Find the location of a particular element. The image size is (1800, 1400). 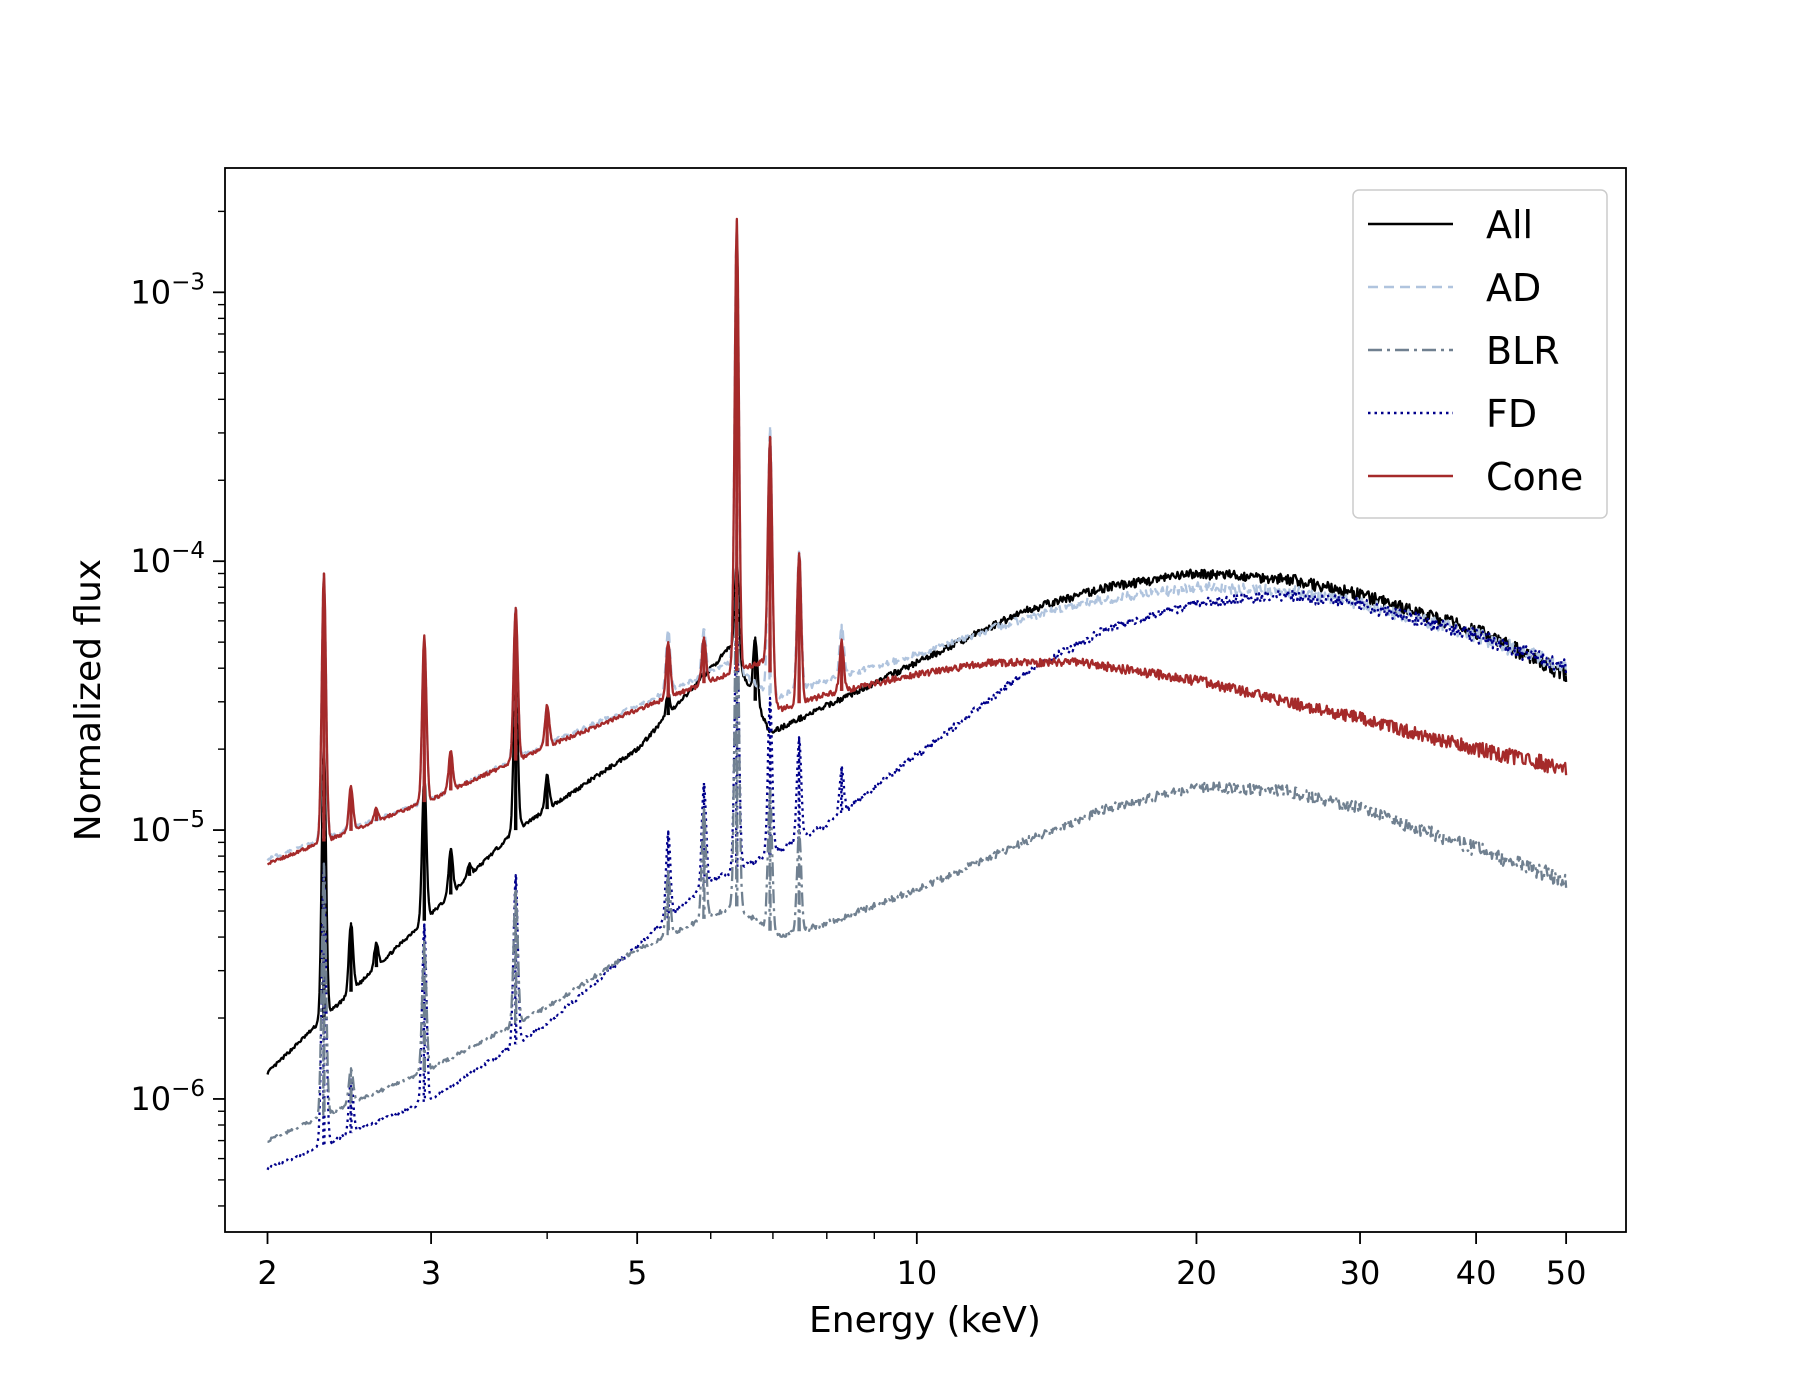

x-tick-label: 50 is located at coordinates (1566, 1273).